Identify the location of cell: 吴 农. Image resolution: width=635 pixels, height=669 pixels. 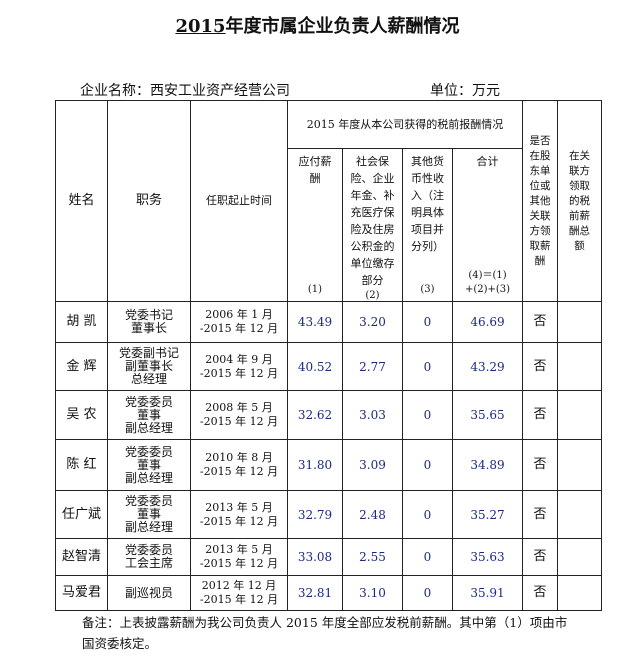
(81, 415).